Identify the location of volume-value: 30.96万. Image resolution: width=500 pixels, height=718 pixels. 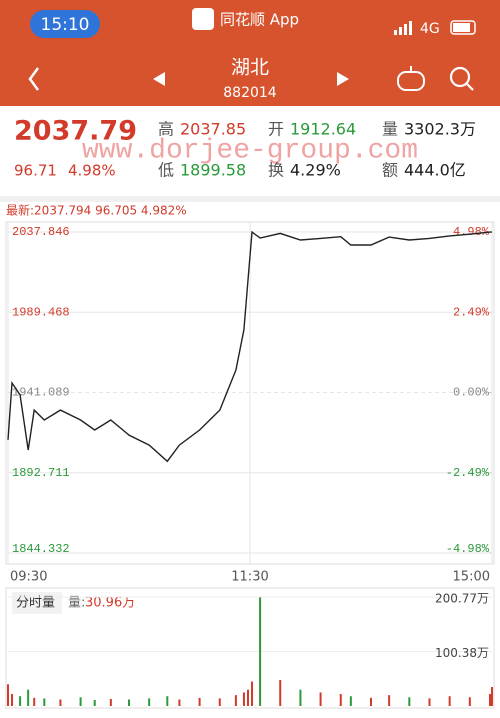
(110, 603).